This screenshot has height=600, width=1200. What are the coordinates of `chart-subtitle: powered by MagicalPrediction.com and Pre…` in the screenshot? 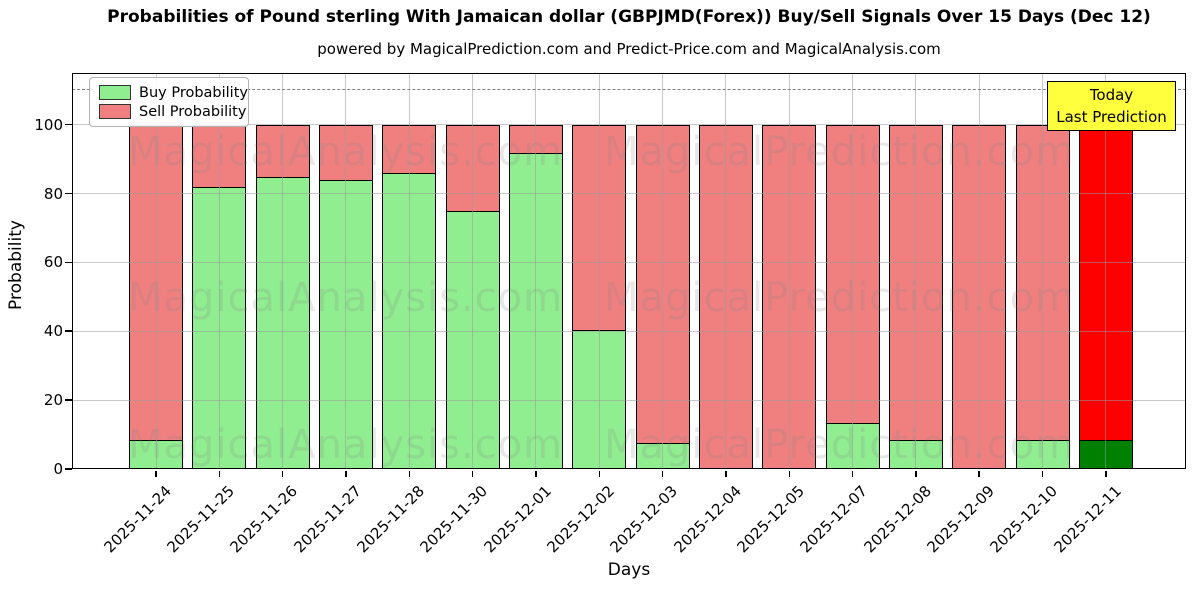 It's located at (629, 49).